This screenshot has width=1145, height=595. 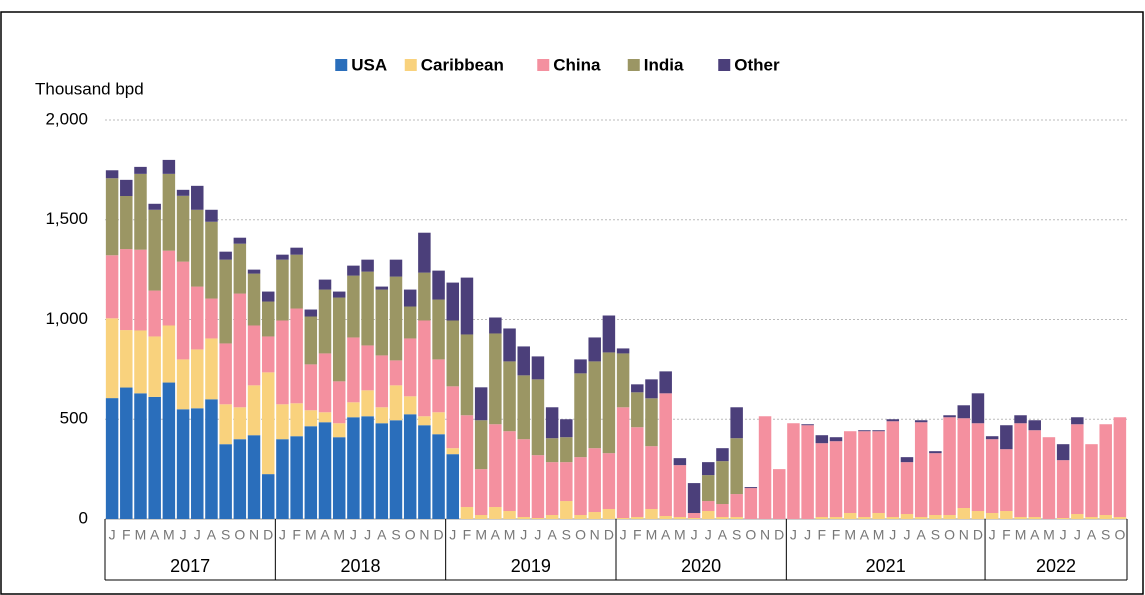 I want to click on y-tick-label: 2,000, so click(x=66, y=118).